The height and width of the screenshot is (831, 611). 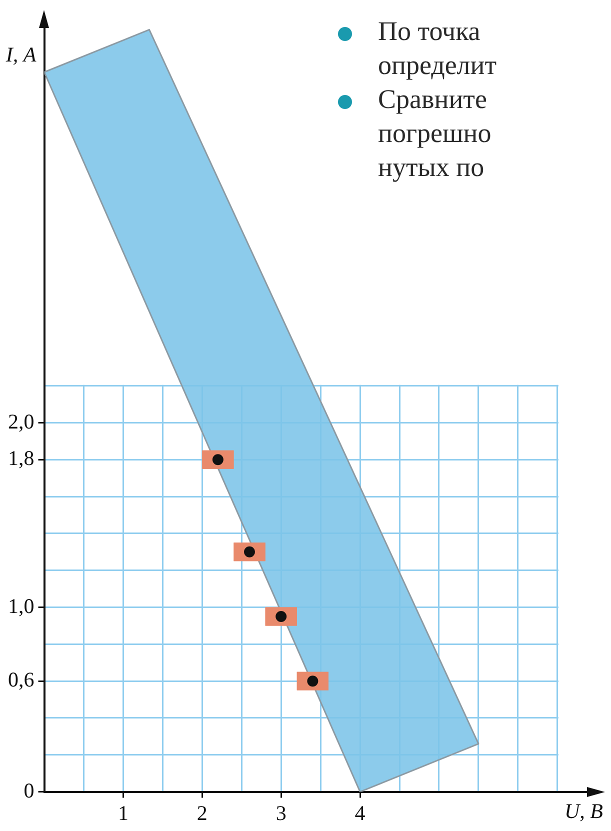 I want to click on y-tick-label: 2,0, so click(x=21, y=421).